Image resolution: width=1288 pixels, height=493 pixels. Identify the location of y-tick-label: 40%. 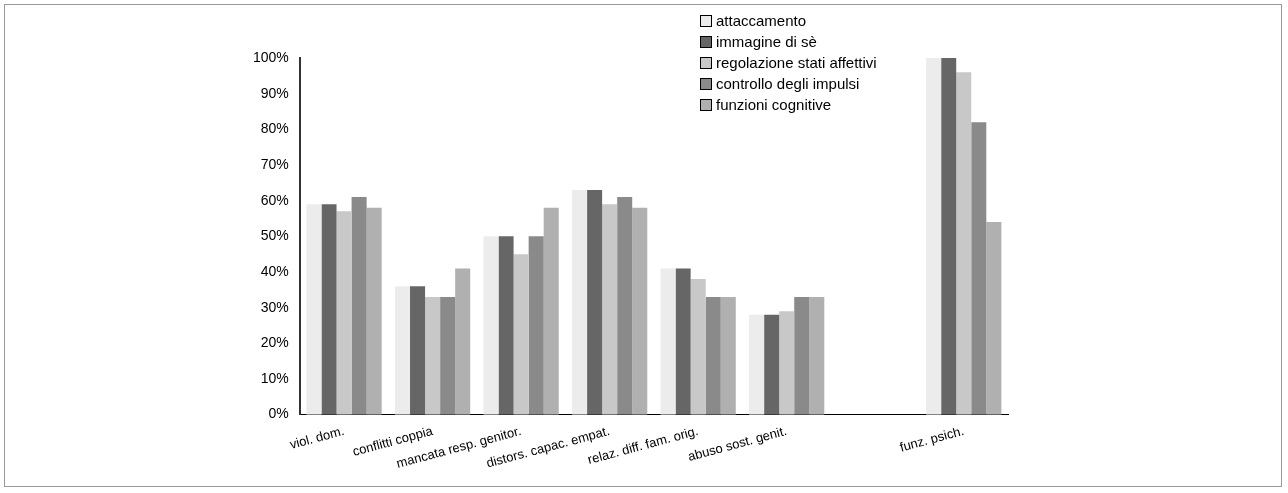
(274, 270).